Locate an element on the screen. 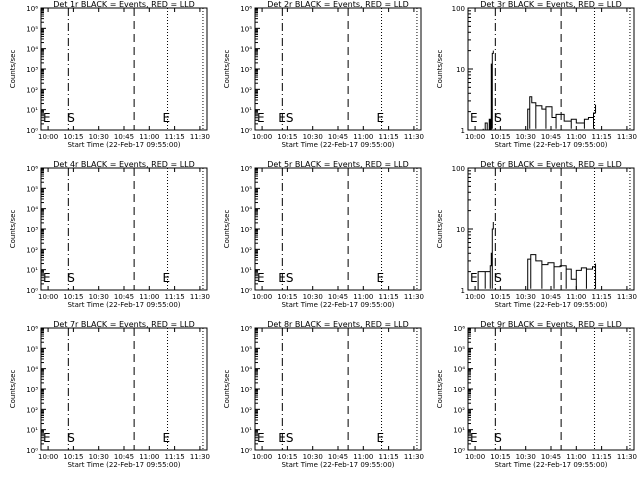 Image resolution: width=640 pixels, height=480 pixels. chart-title: Det 7r BLACK = Events, RED = LLD is located at coordinates (124, 324).